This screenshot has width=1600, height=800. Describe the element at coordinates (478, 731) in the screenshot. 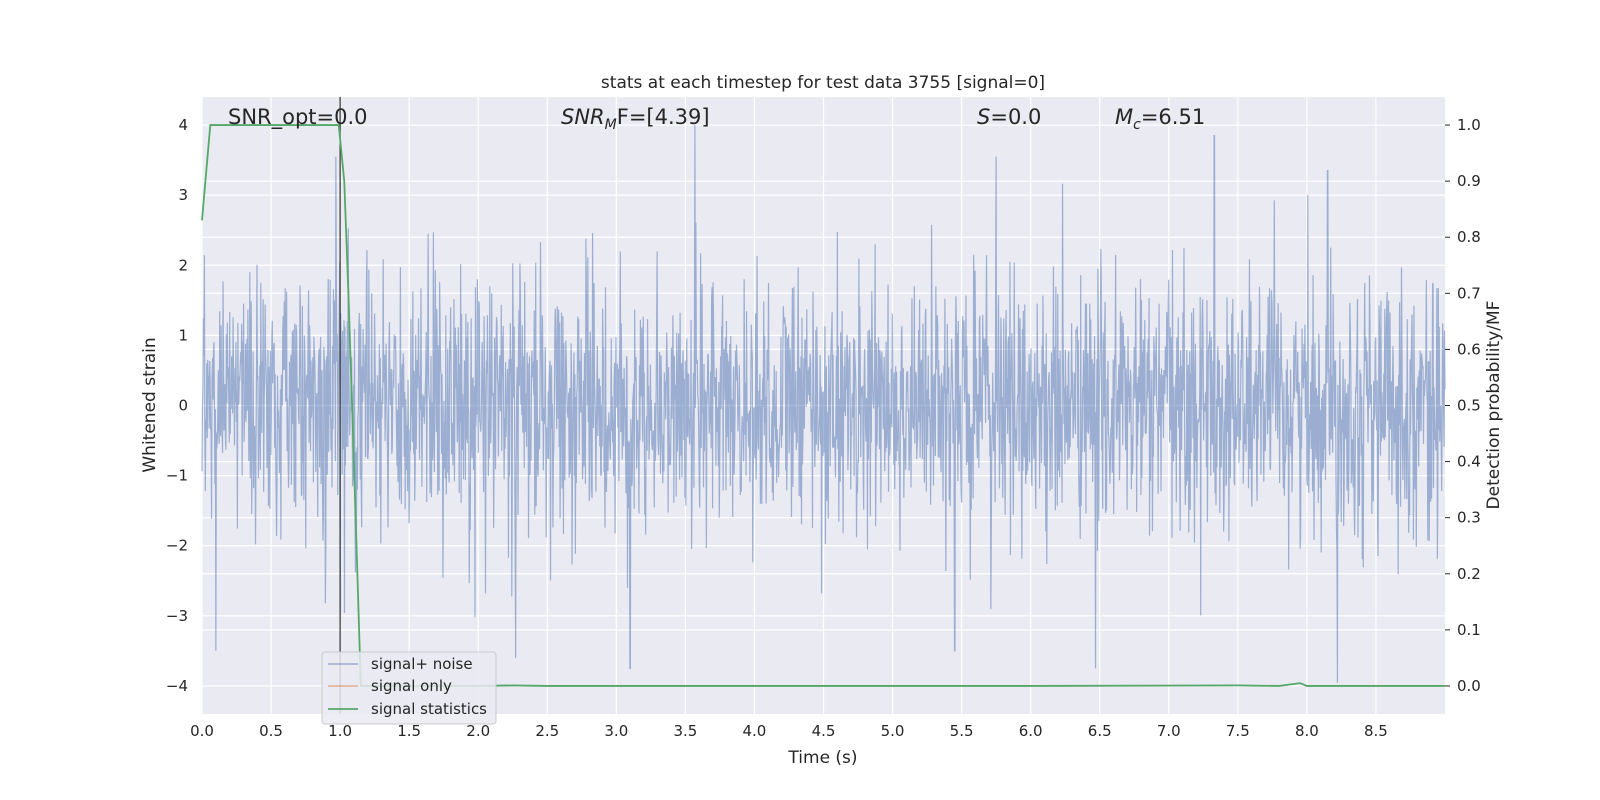

I see `x-tick-label: 2.0` at that location.